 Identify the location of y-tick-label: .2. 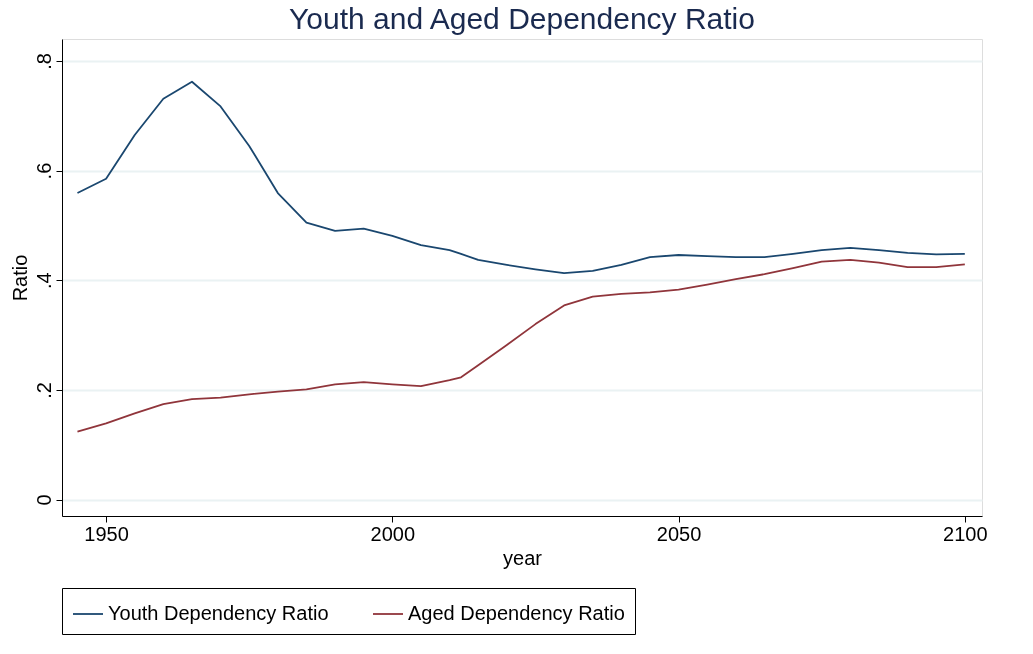
(43, 390).